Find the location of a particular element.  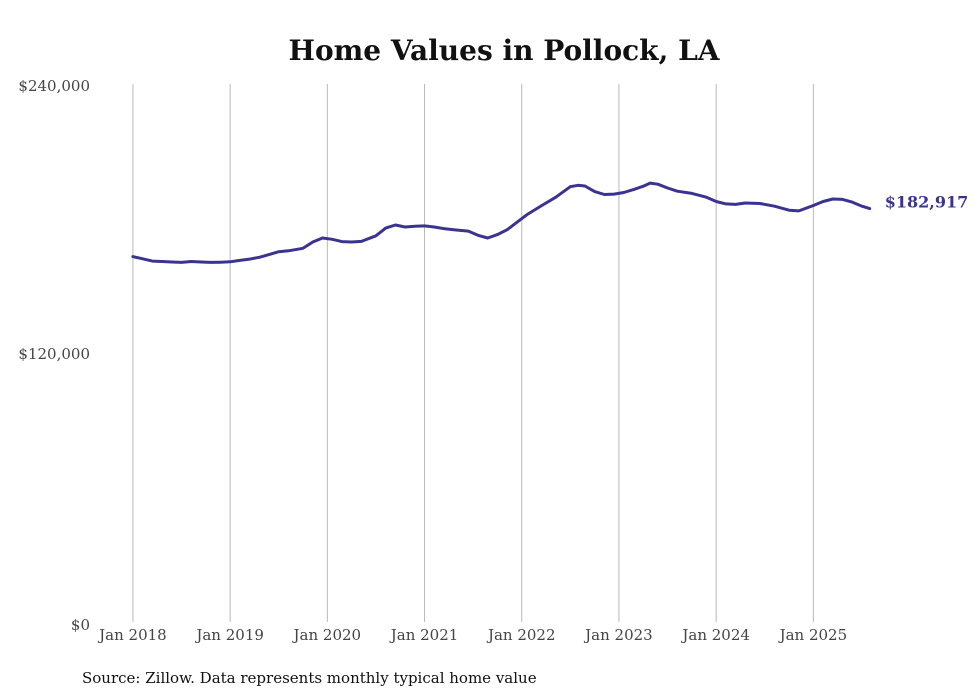

chart-title: Home Values in Pollock, LA is located at coordinates (505, 50).